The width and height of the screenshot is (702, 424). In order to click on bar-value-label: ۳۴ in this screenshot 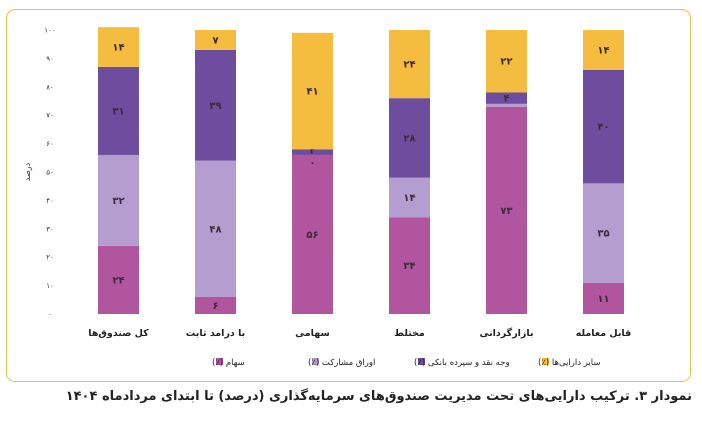, I will do `click(409, 266)`.